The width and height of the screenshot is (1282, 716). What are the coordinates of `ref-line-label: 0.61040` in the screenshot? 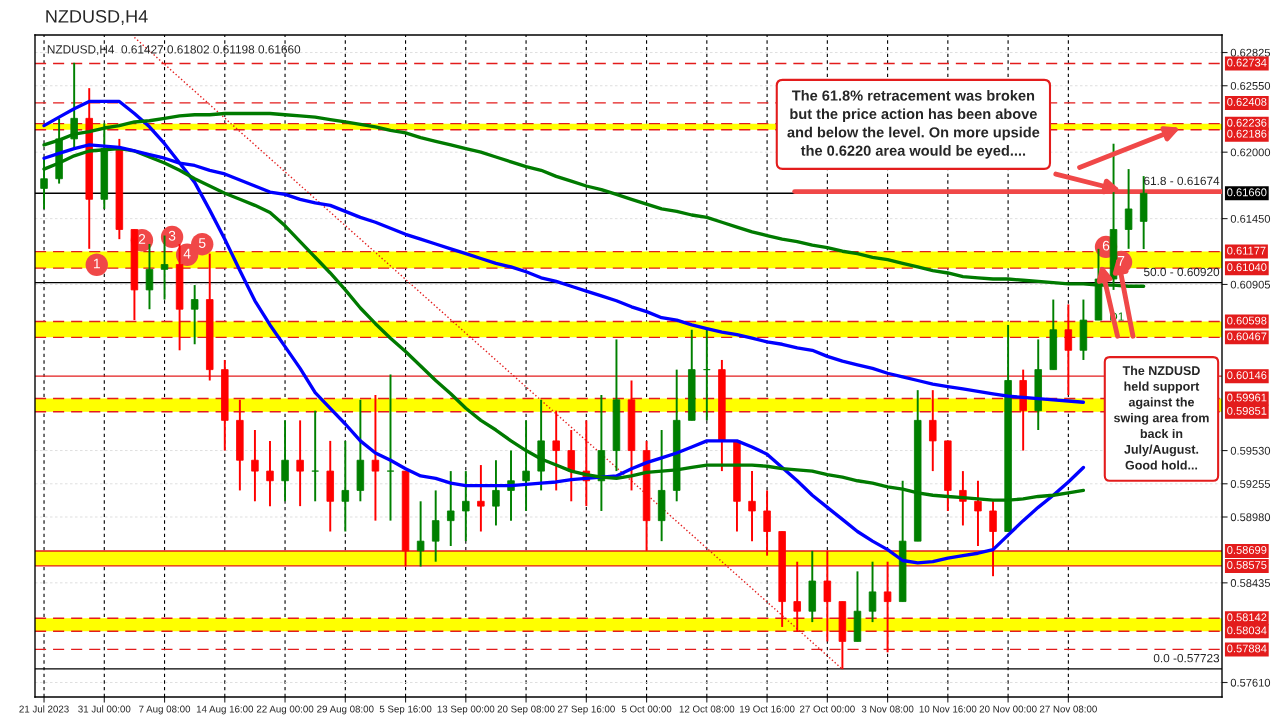 It's located at (1247, 267).